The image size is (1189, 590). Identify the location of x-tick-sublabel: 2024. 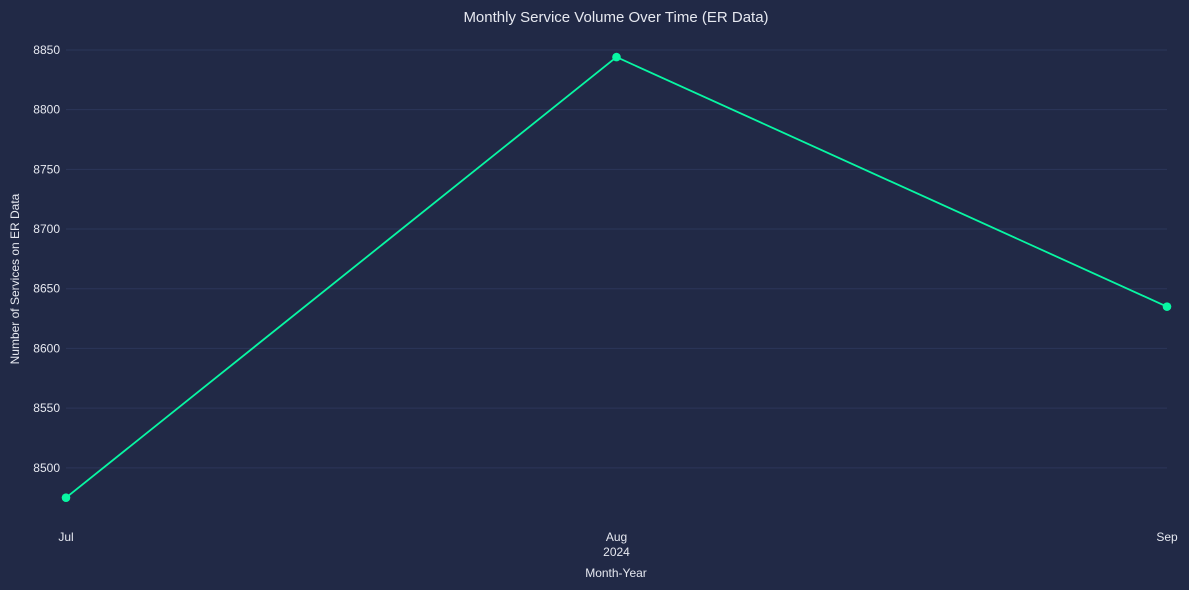
(616, 552).